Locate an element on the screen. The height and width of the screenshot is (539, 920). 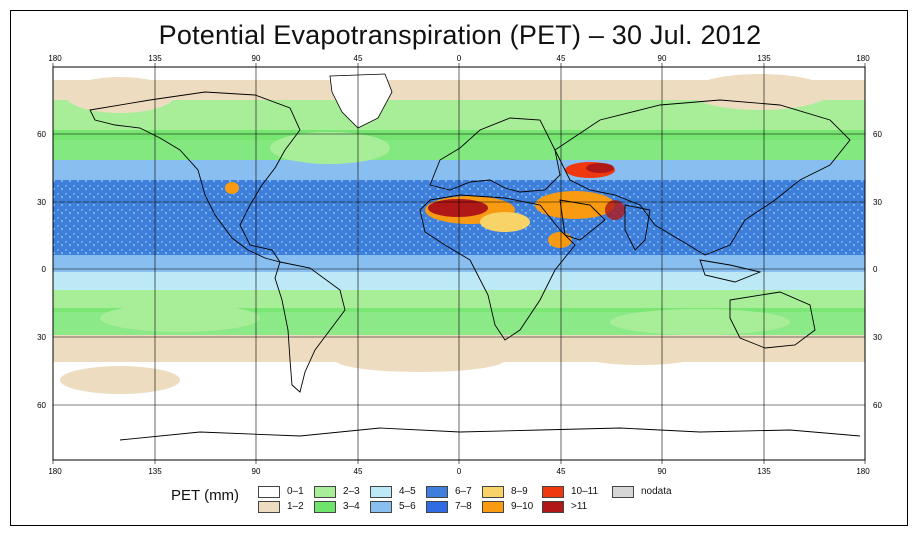
legend-item-label: 4–5 is located at coordinates (407, 491).